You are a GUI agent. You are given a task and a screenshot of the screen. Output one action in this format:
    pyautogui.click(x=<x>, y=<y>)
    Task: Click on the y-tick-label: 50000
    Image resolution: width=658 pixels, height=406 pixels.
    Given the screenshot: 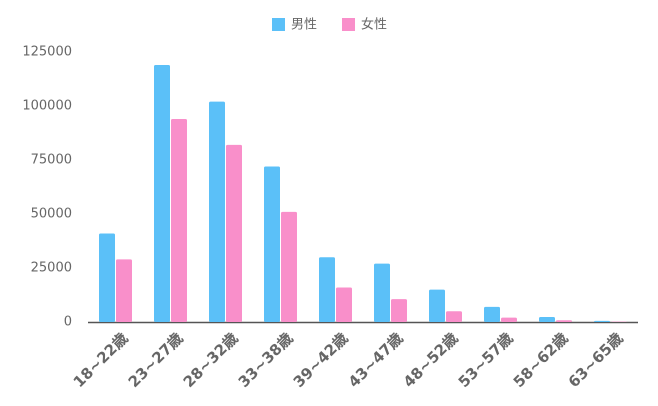 What is the action you would take?
    pyautogui.click(x=51, y=214)
    